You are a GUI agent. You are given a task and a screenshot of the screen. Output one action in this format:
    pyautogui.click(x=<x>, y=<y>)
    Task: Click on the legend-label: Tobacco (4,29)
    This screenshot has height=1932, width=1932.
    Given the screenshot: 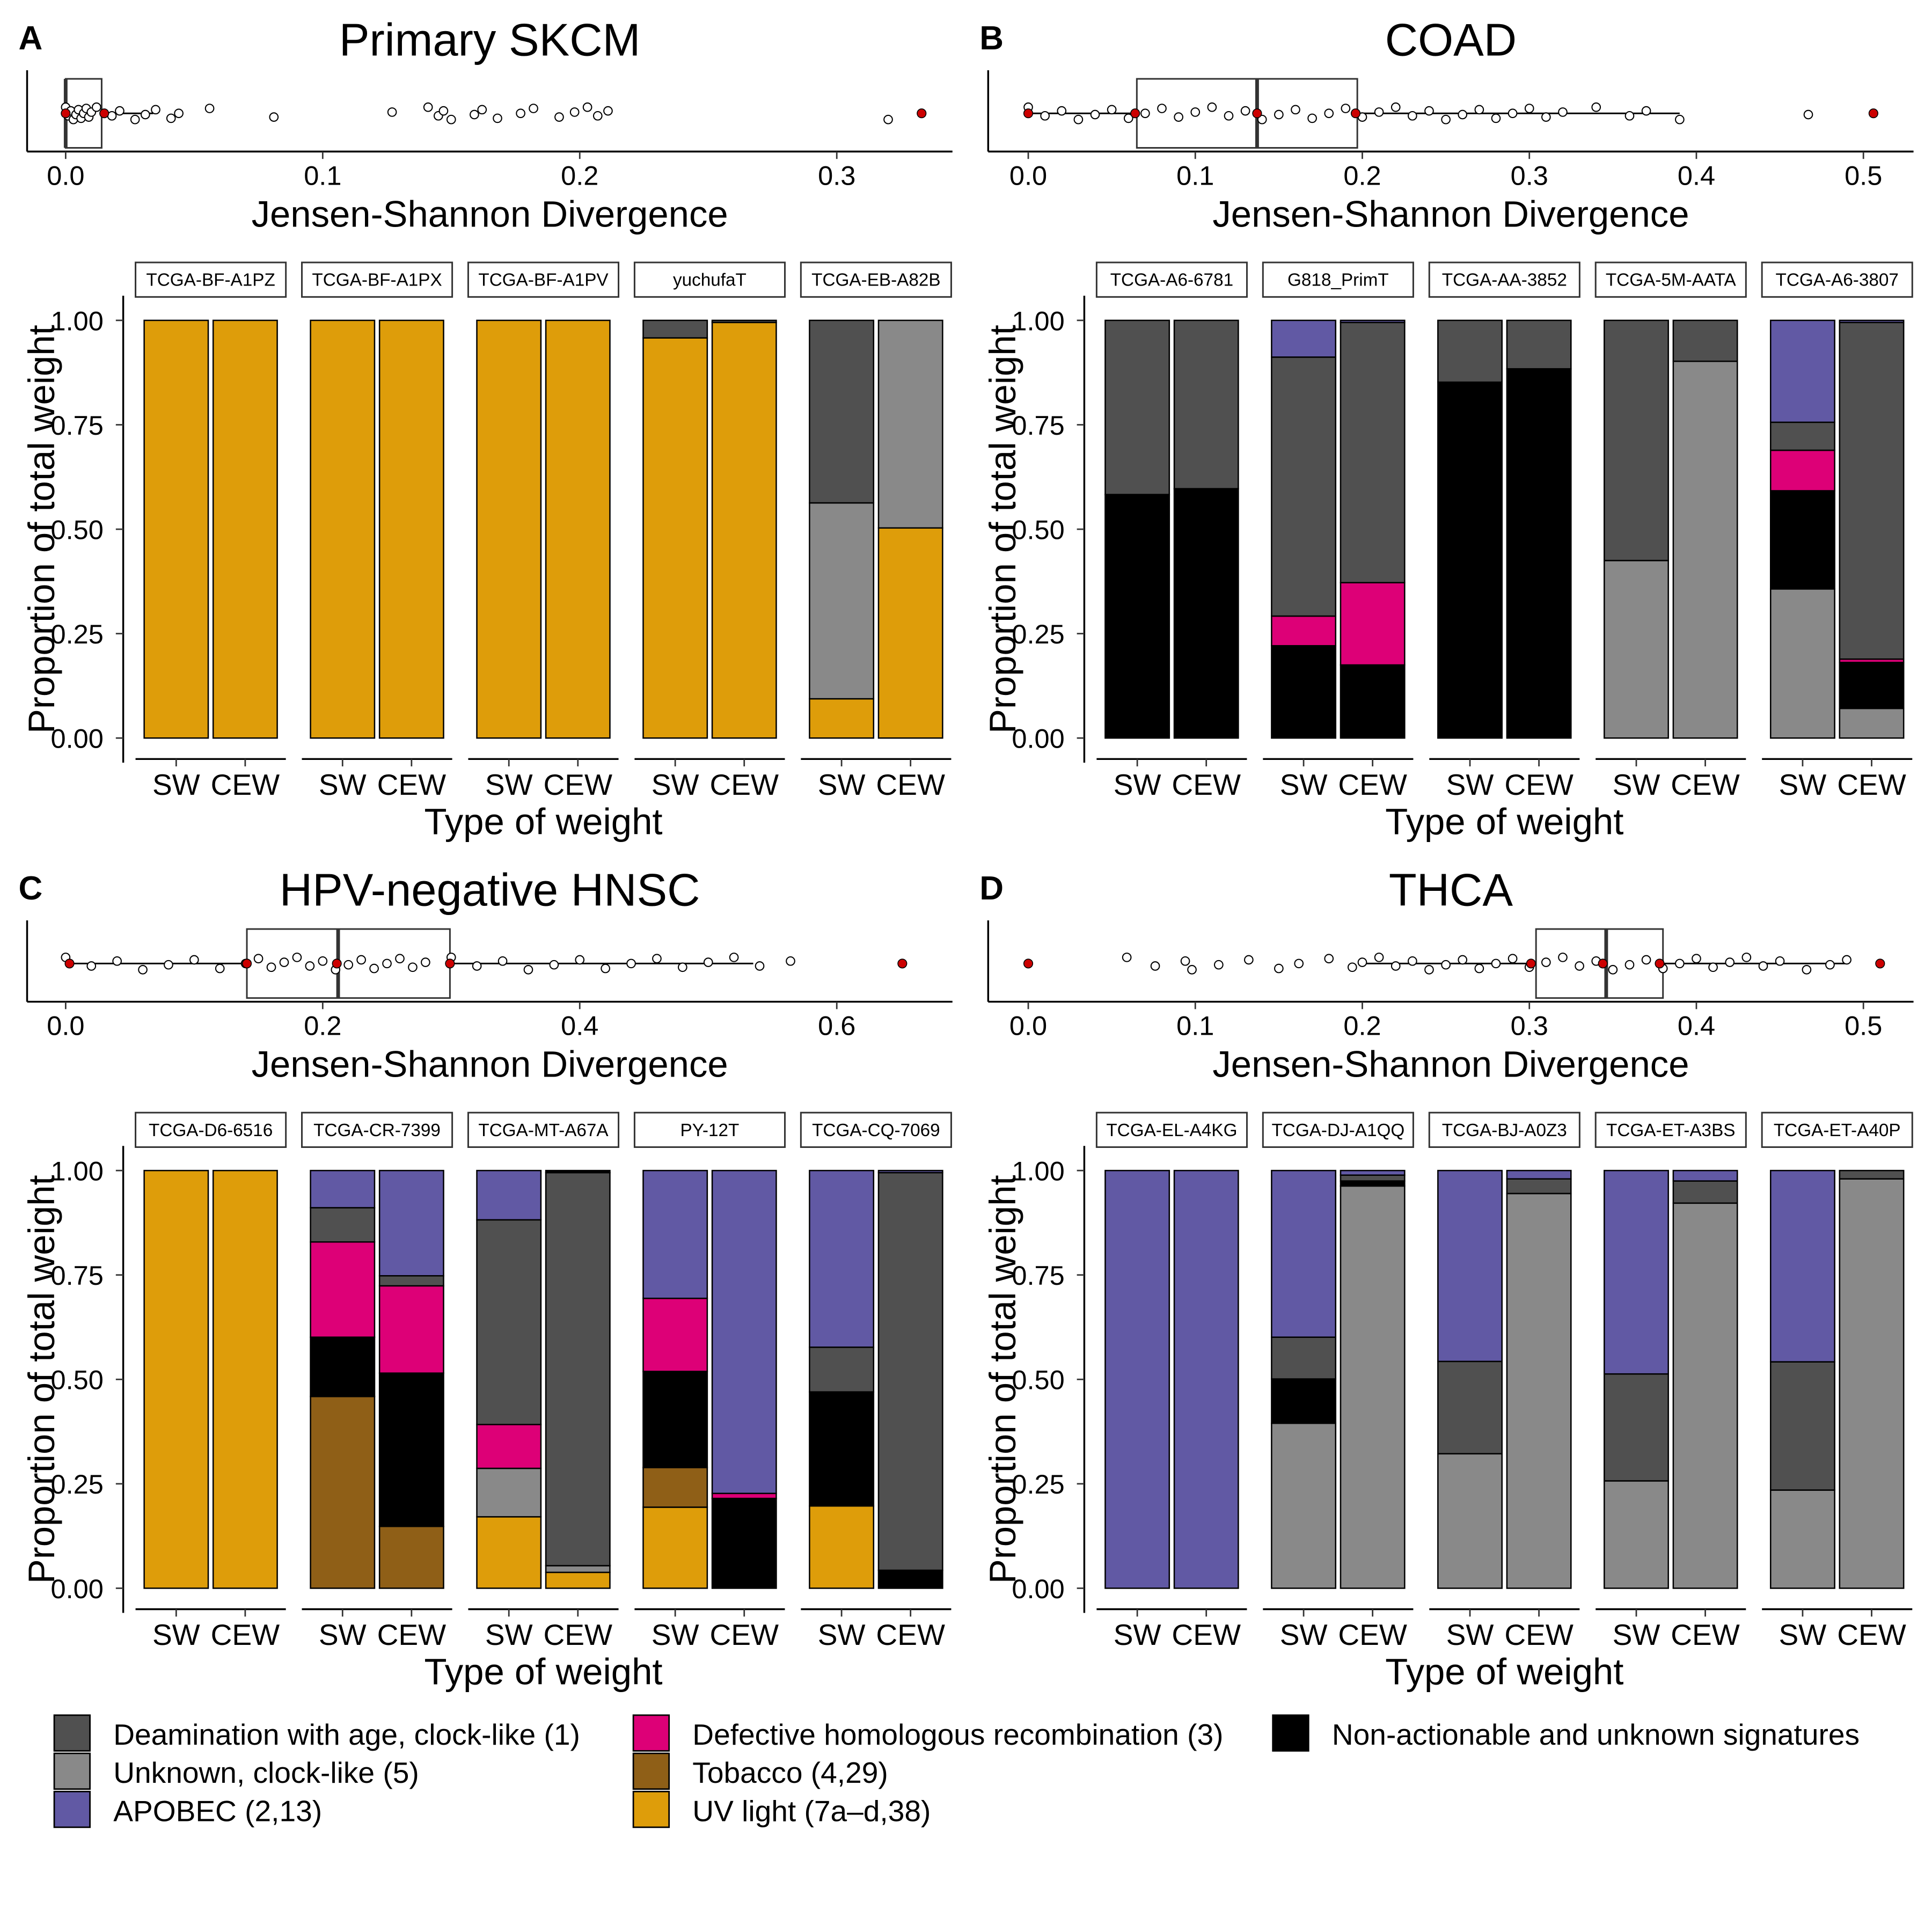 What is the action you would take?
    pyautogui.click(x=790, y=1772)
    